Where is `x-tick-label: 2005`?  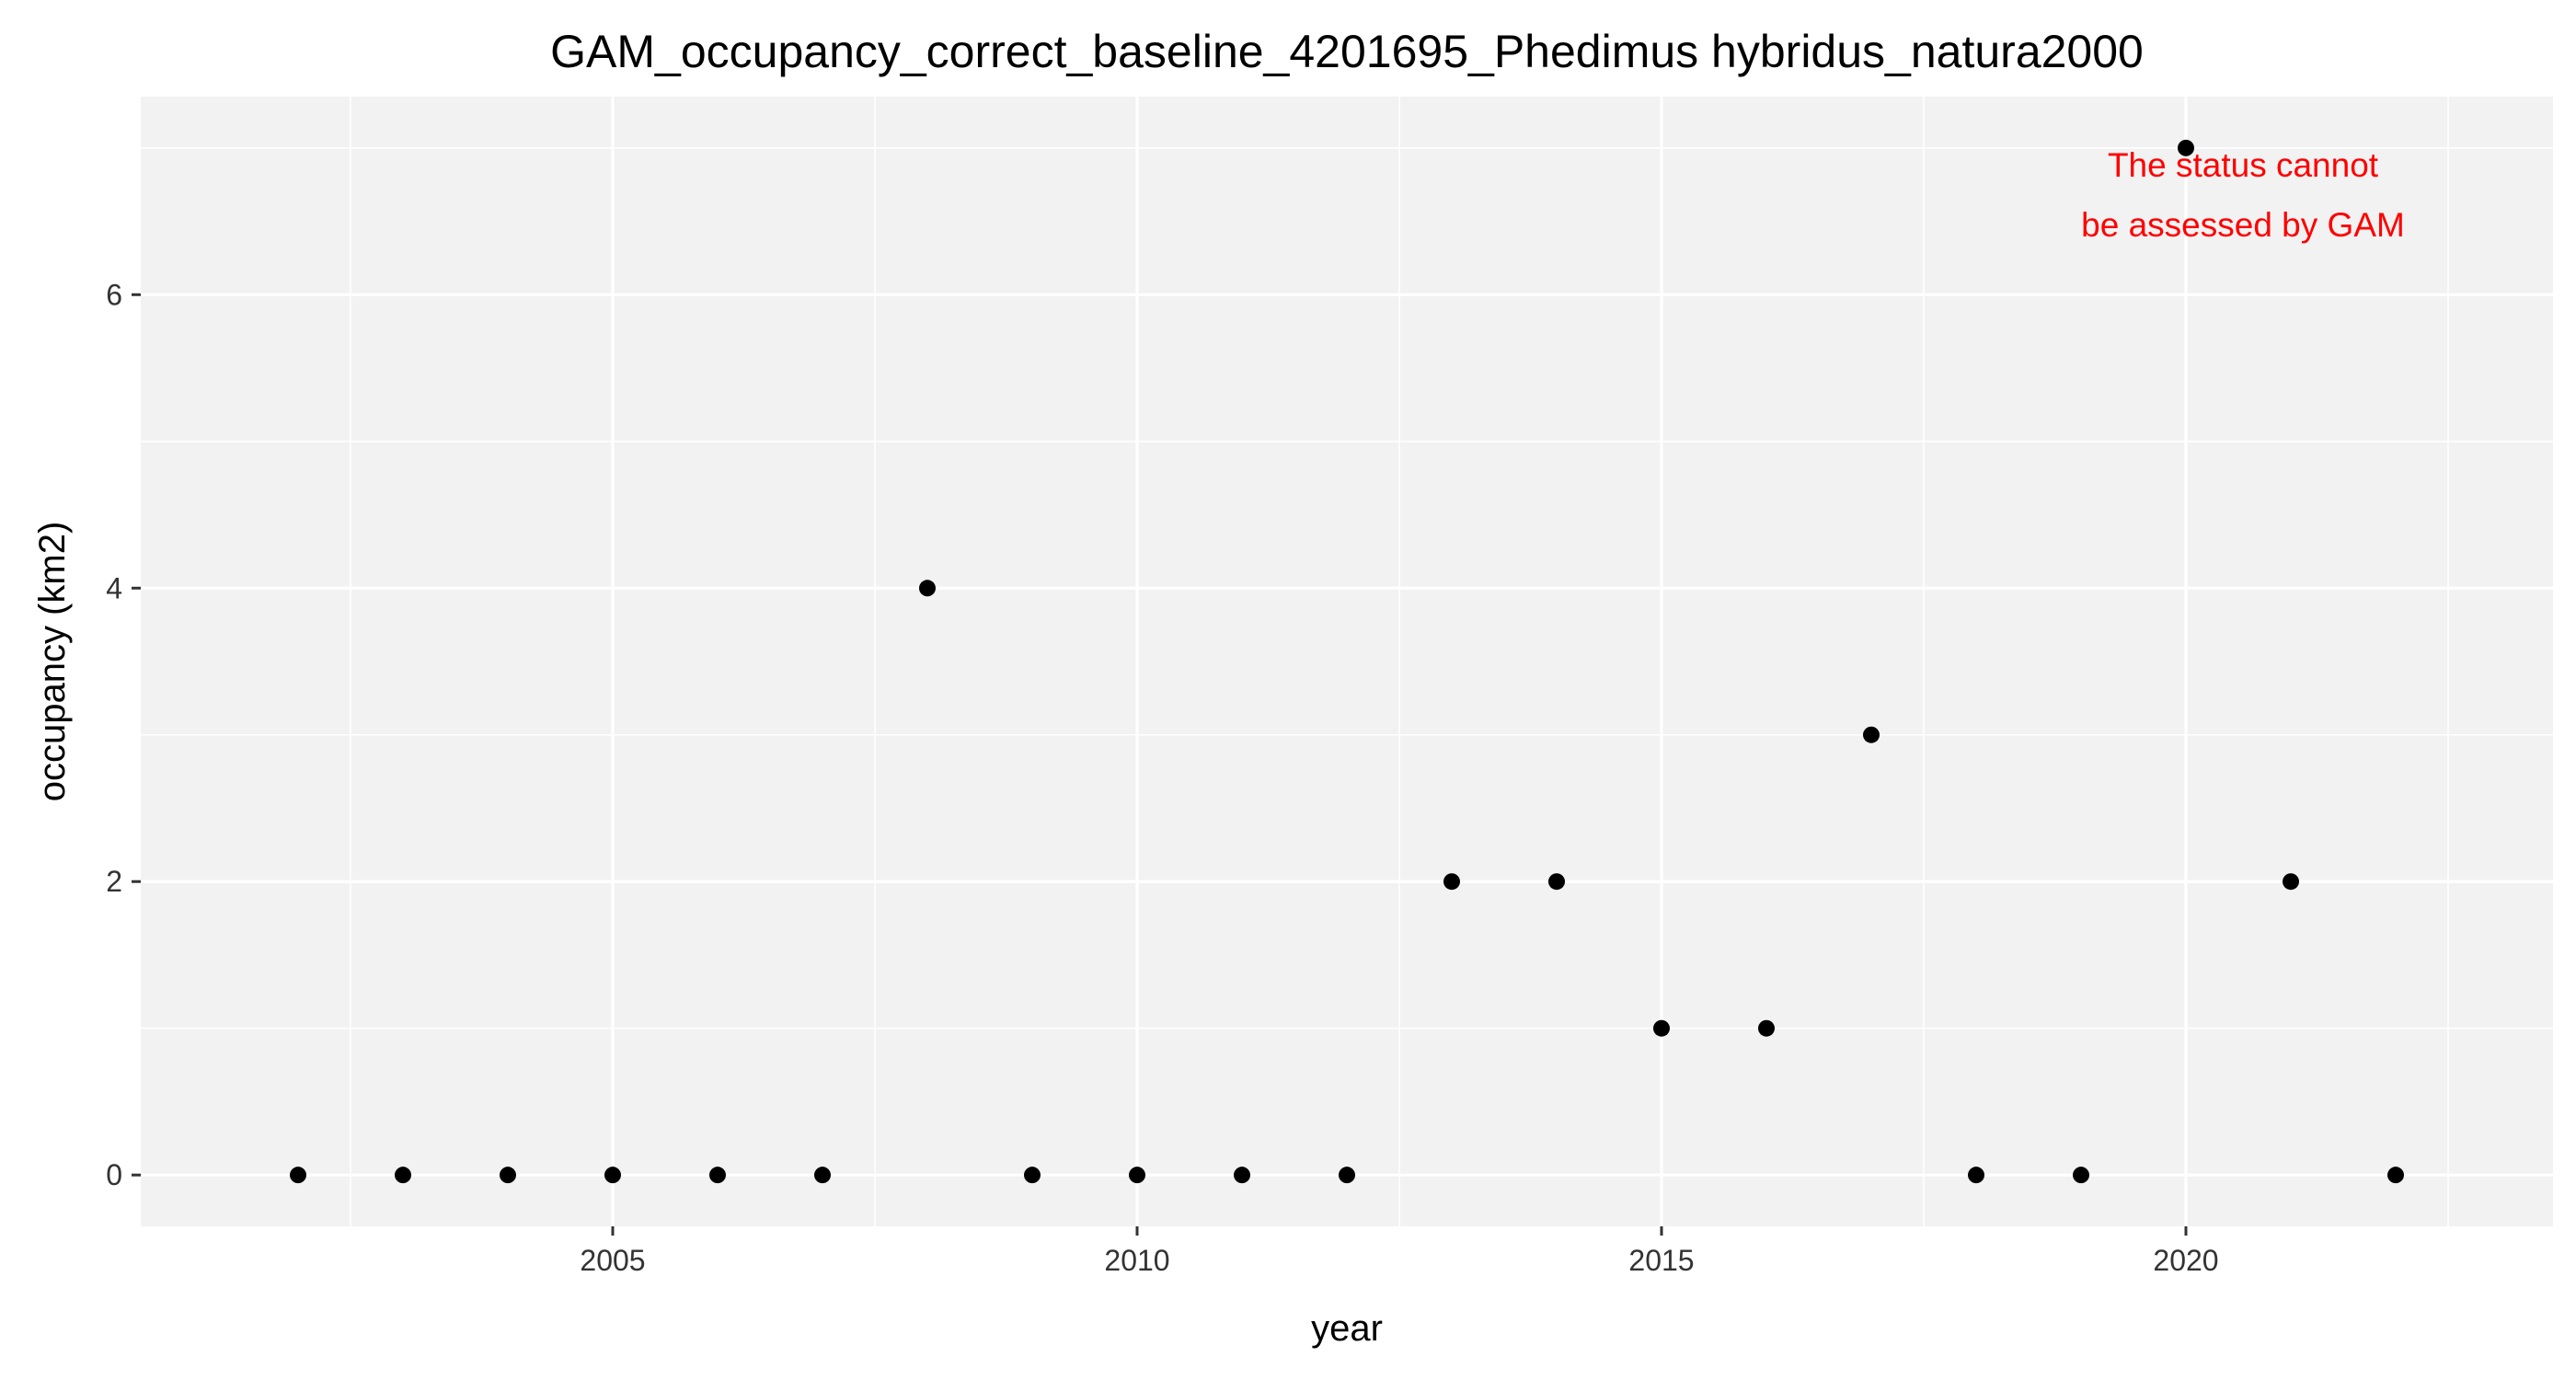
x-tick-label: 2005 is located at coordinates (612, 1260).